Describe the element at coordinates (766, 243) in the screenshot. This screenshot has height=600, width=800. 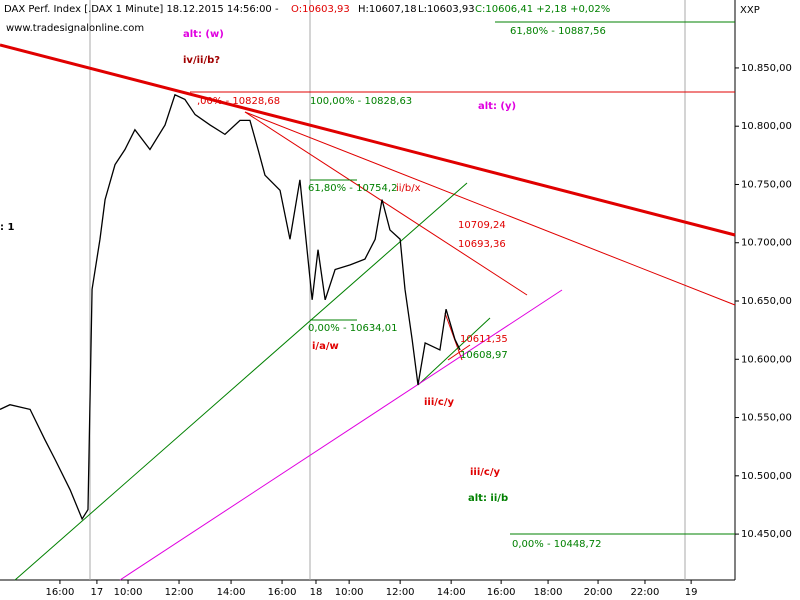
I see `y-tick-label: 10.700,00` at that location.